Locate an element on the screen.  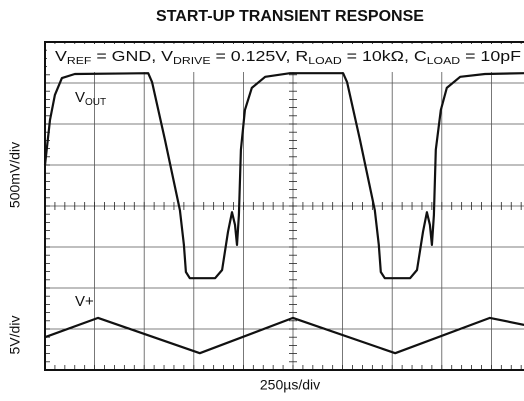
y-axis-label: 500mV/div is located at coordinates (15, 175).